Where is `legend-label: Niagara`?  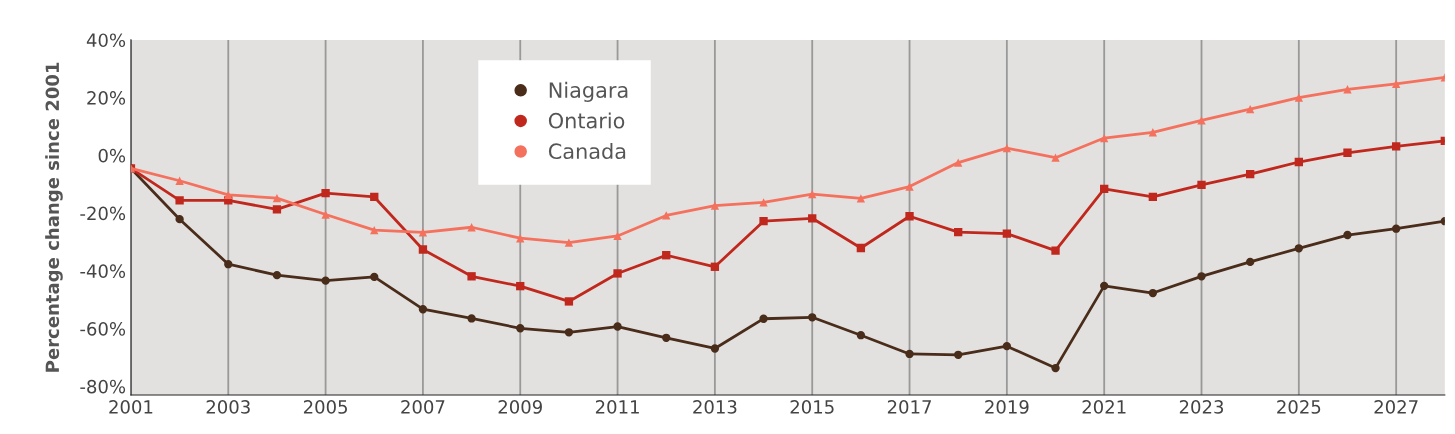 legend-label: Niagara is located at coordinates (588, 91).